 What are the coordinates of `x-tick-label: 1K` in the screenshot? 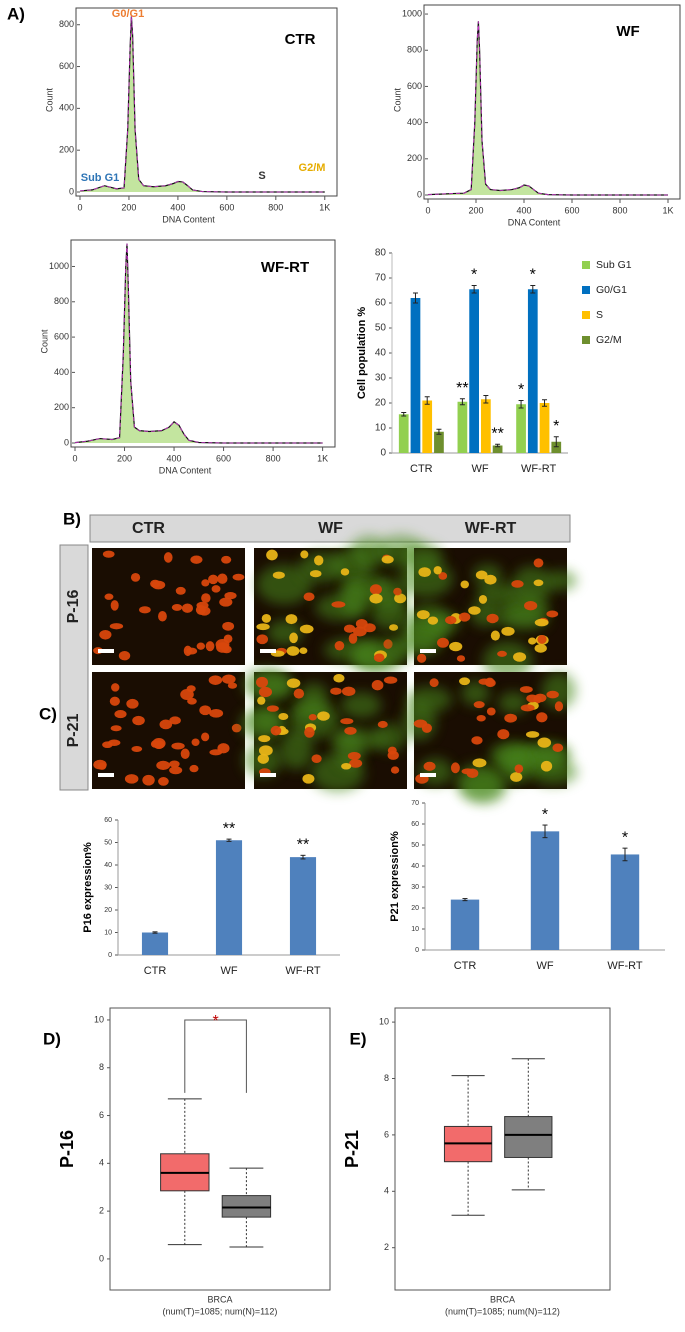 It's located at (667, 210).